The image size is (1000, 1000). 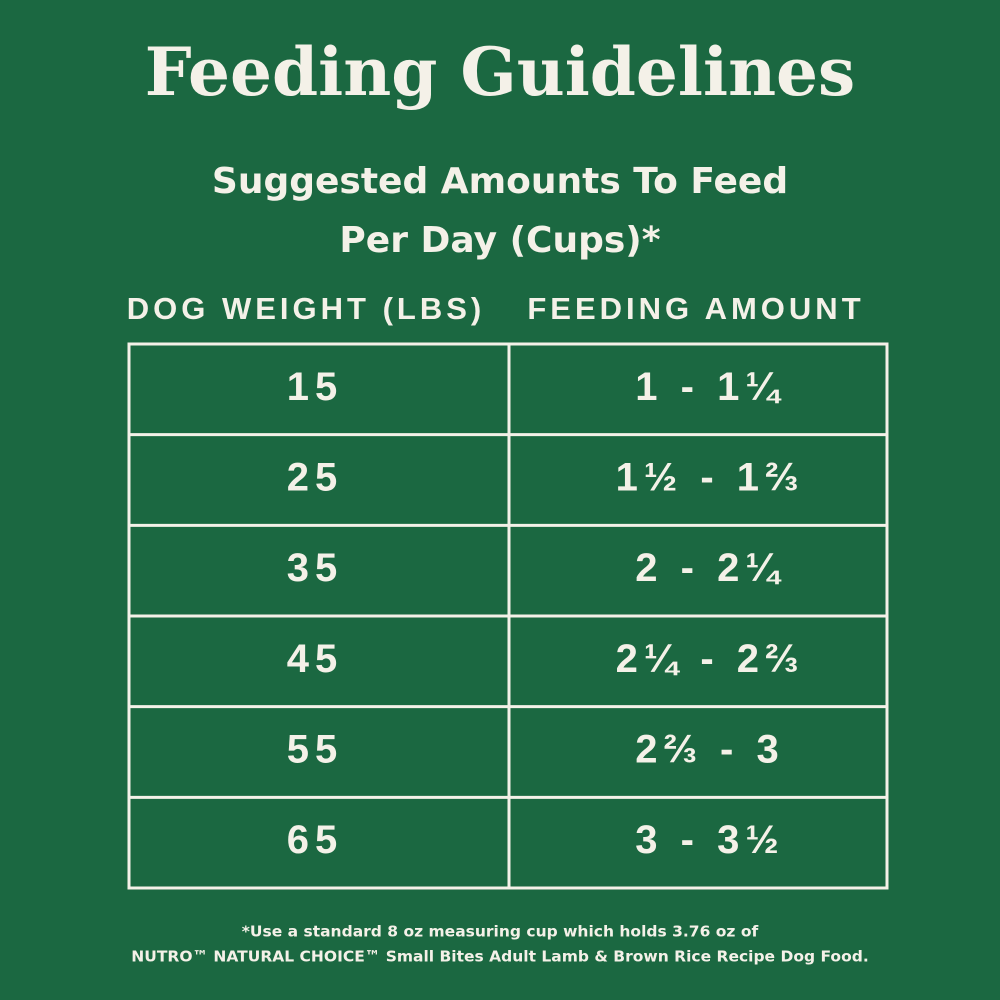 What do you see at coordinates (710, 659) in the screenshot?
I see `amount-cell: 2¼ - 2⅔` at bounding box center [710, 659].